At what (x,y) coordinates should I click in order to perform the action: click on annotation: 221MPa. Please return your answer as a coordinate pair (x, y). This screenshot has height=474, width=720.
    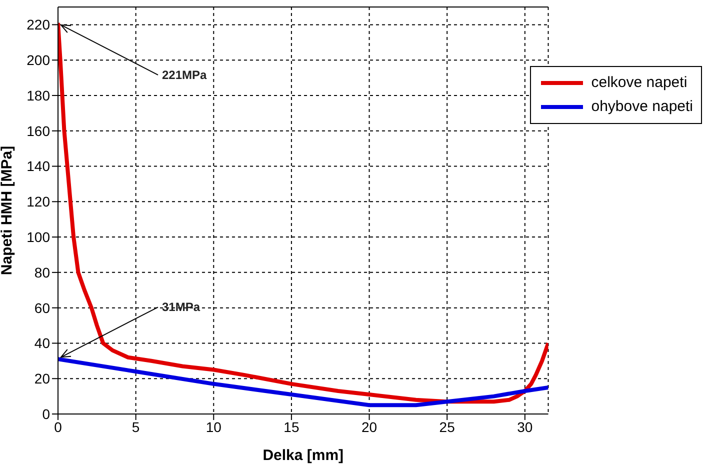
    Looking at the image, I should click on (185, 75).